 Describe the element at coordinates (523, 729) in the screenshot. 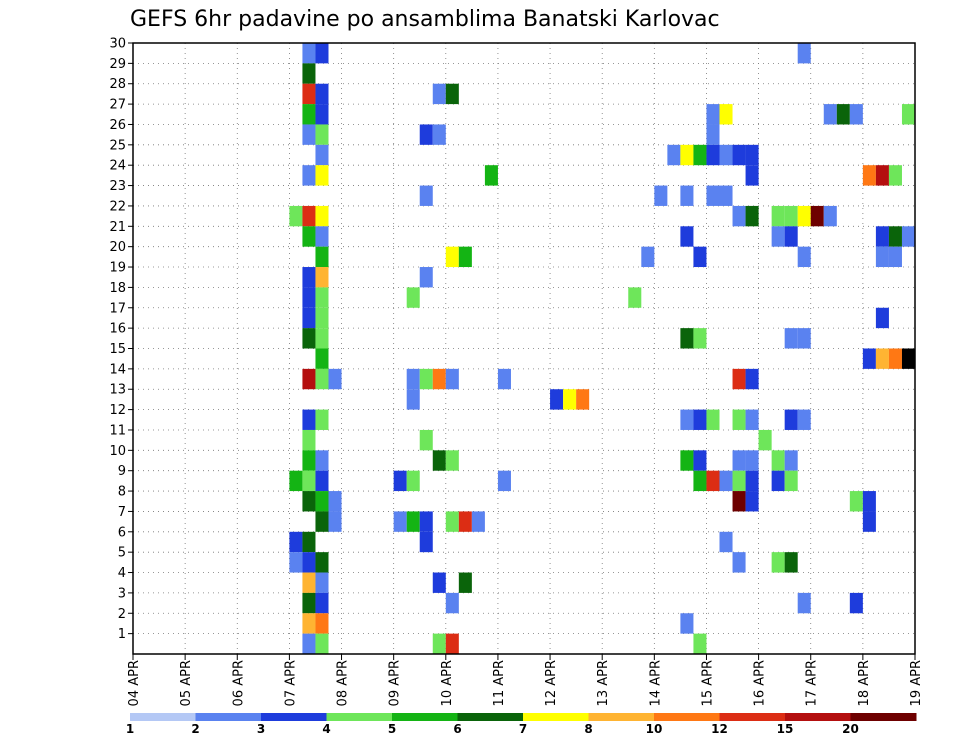

I see `legend-label: 7` at that location.